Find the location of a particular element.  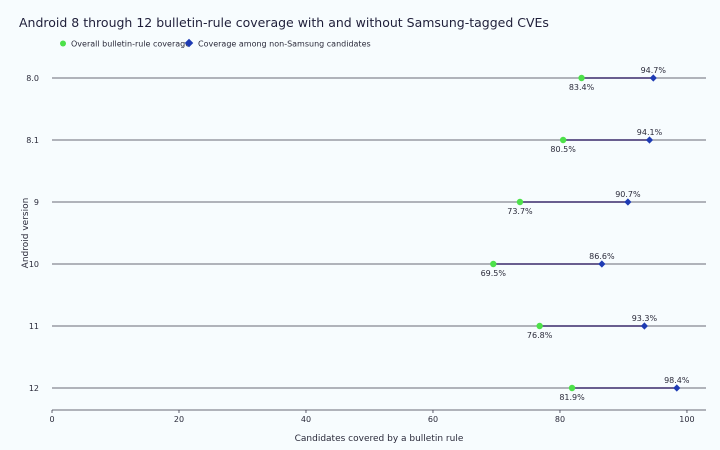

x-axis-title: Candidates covered by a bulletin rule is located at coordinates (379, 439).